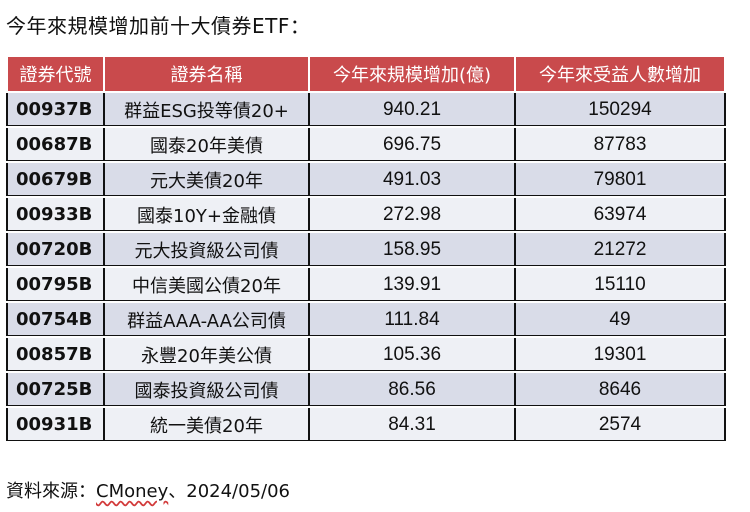  What do you see at coordinates (412, 424) in the screenshot?
I see `cell-scale-increase: 84.31` at bounding box center [412, 424].